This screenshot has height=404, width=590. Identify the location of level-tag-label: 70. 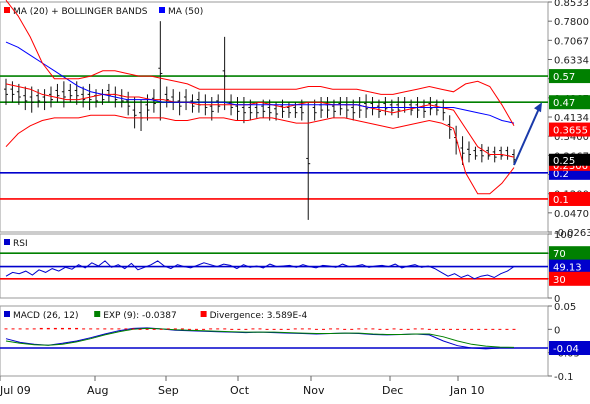
(559, 254).